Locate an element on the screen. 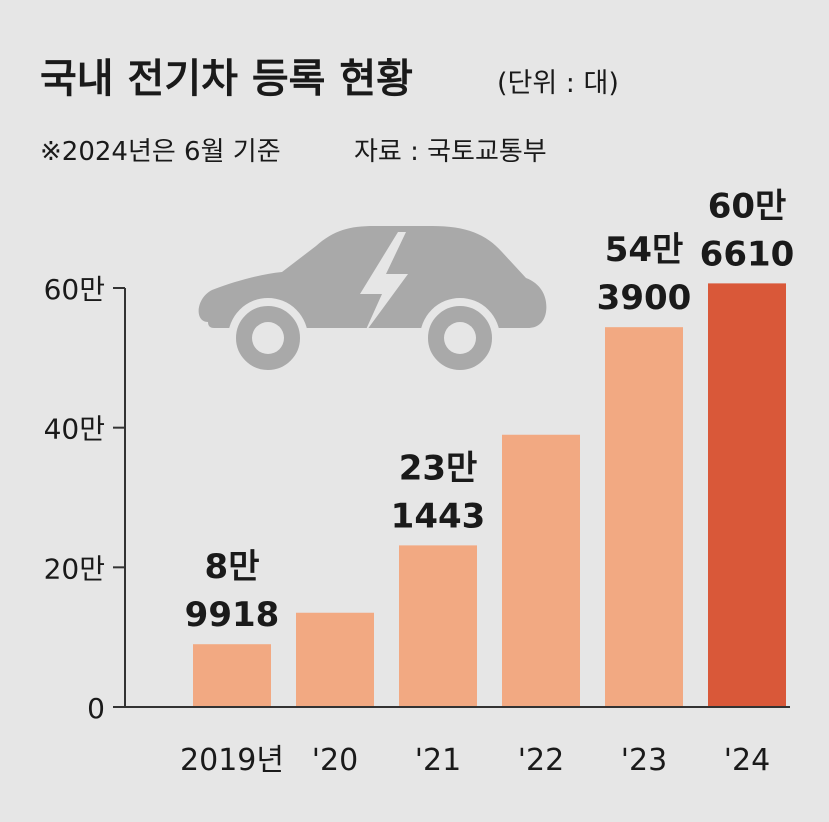  y-tick-label: 60만 is located at coordinates (74, 289).